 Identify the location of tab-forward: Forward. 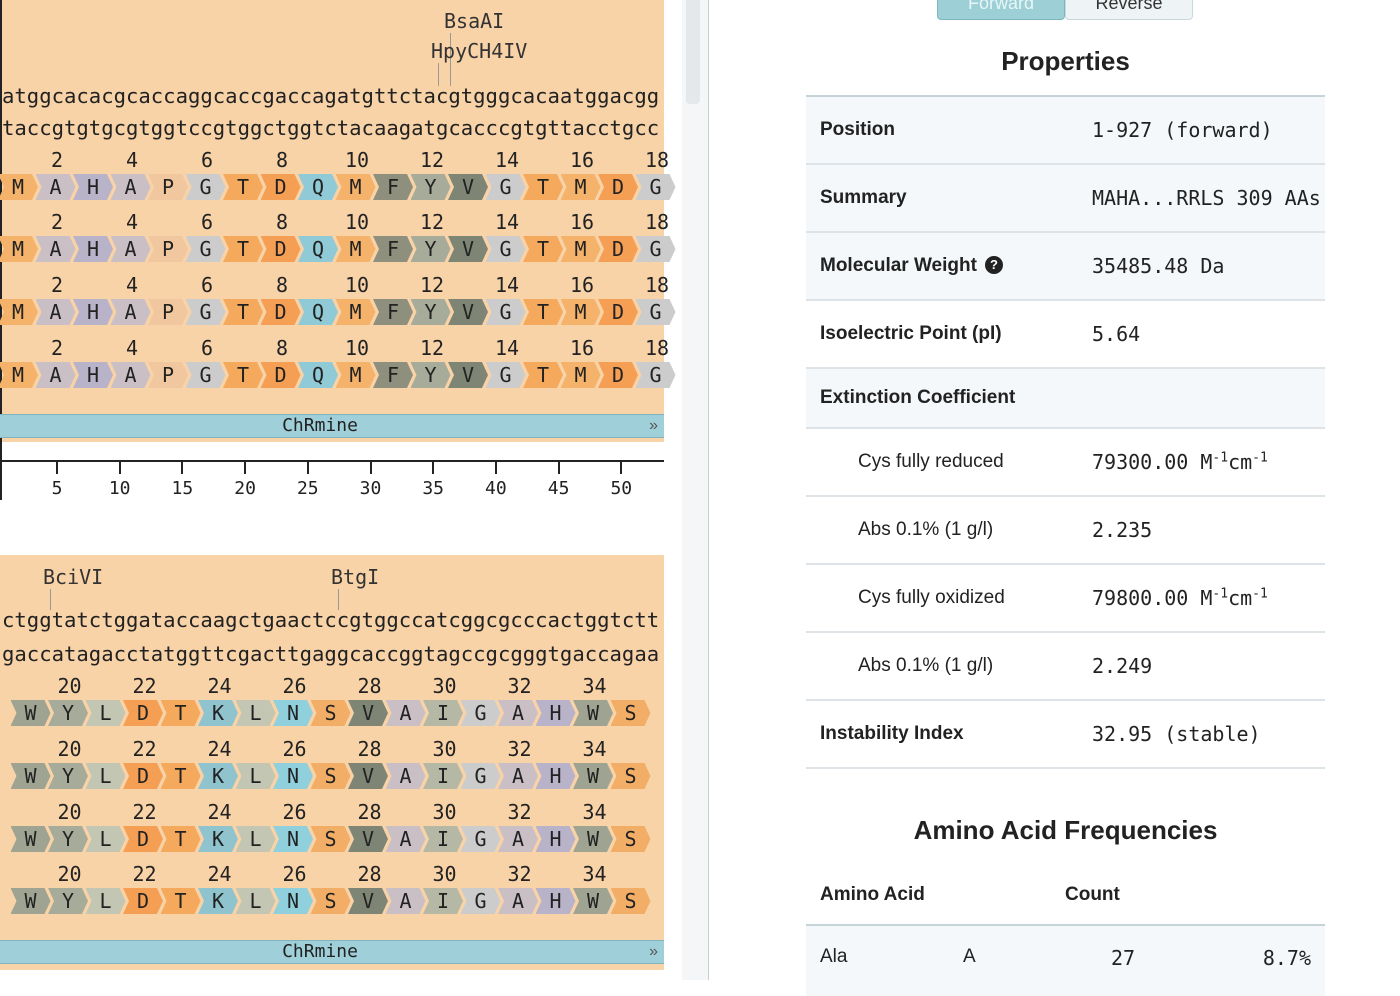
(1001, 10).